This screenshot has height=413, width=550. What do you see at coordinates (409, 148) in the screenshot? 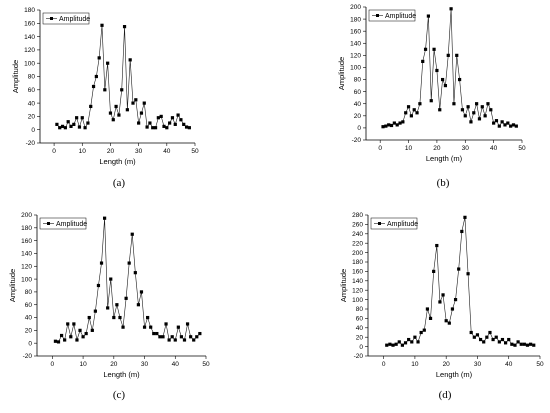
I see `x-tick-label: 10` at bounding box center [409, 148].